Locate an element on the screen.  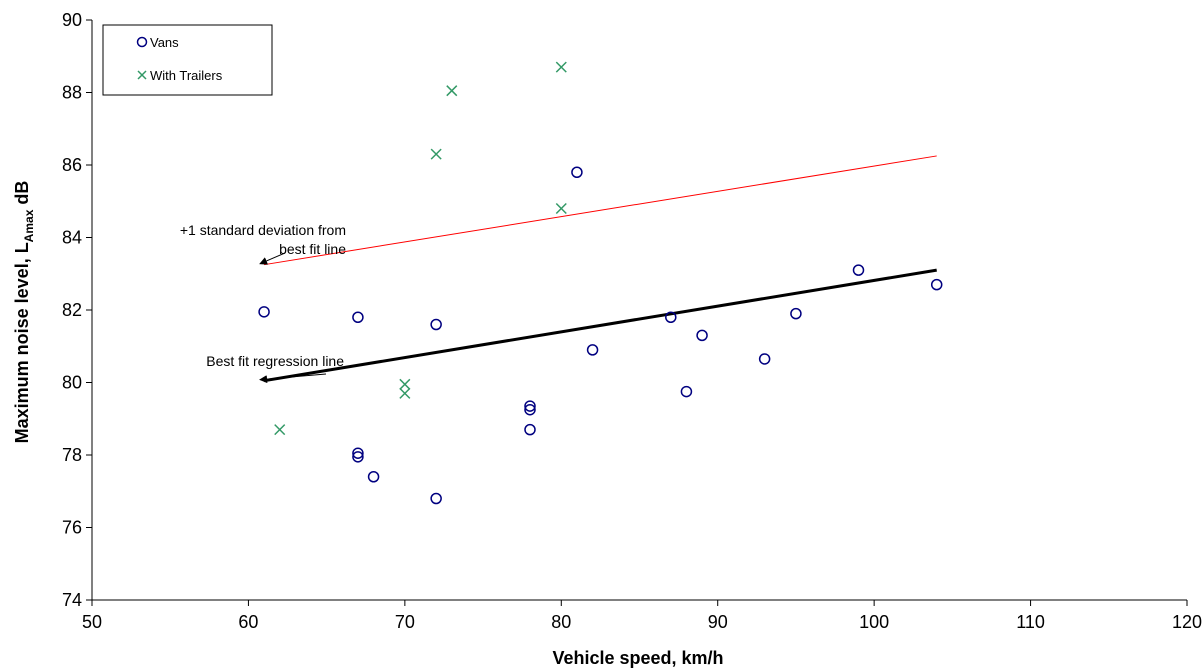
y-tick-label: 88 is located at coordinates (72, 93).